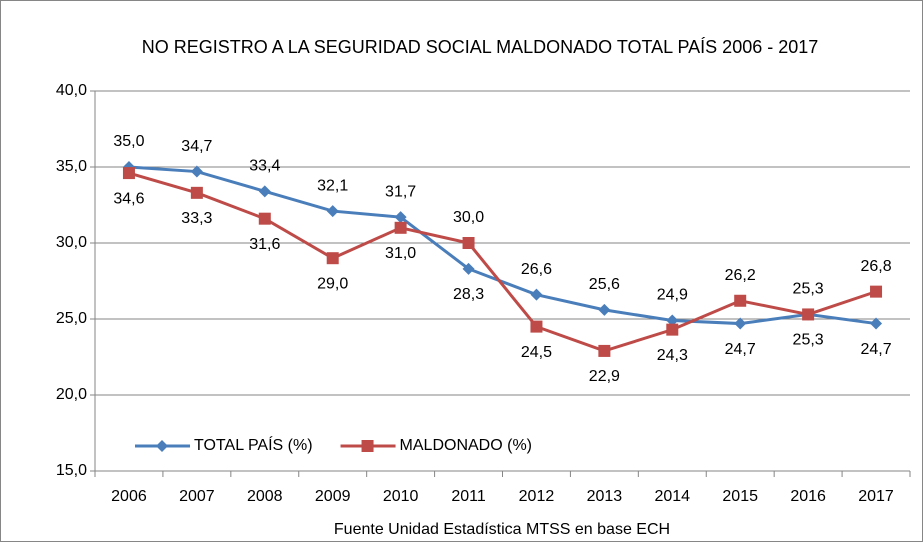  What do you see at coordinates (129, 496) in the screenshot?
I see `x-tick-label: 2006` at bounding box center [129, 496].